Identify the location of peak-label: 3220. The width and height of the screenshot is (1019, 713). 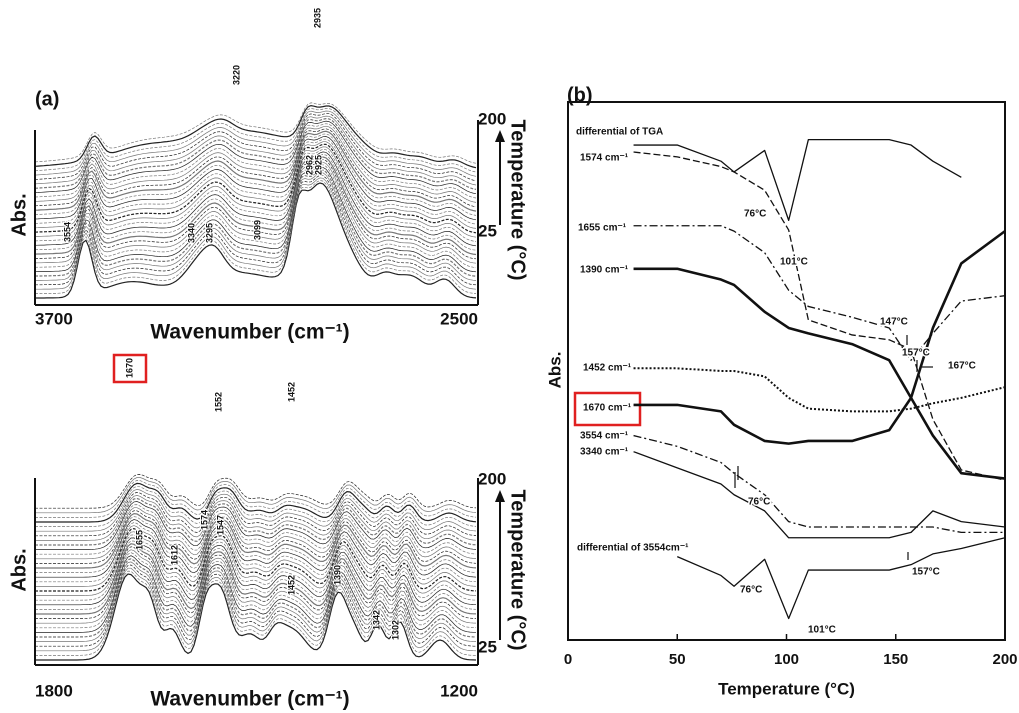
(236, 75).